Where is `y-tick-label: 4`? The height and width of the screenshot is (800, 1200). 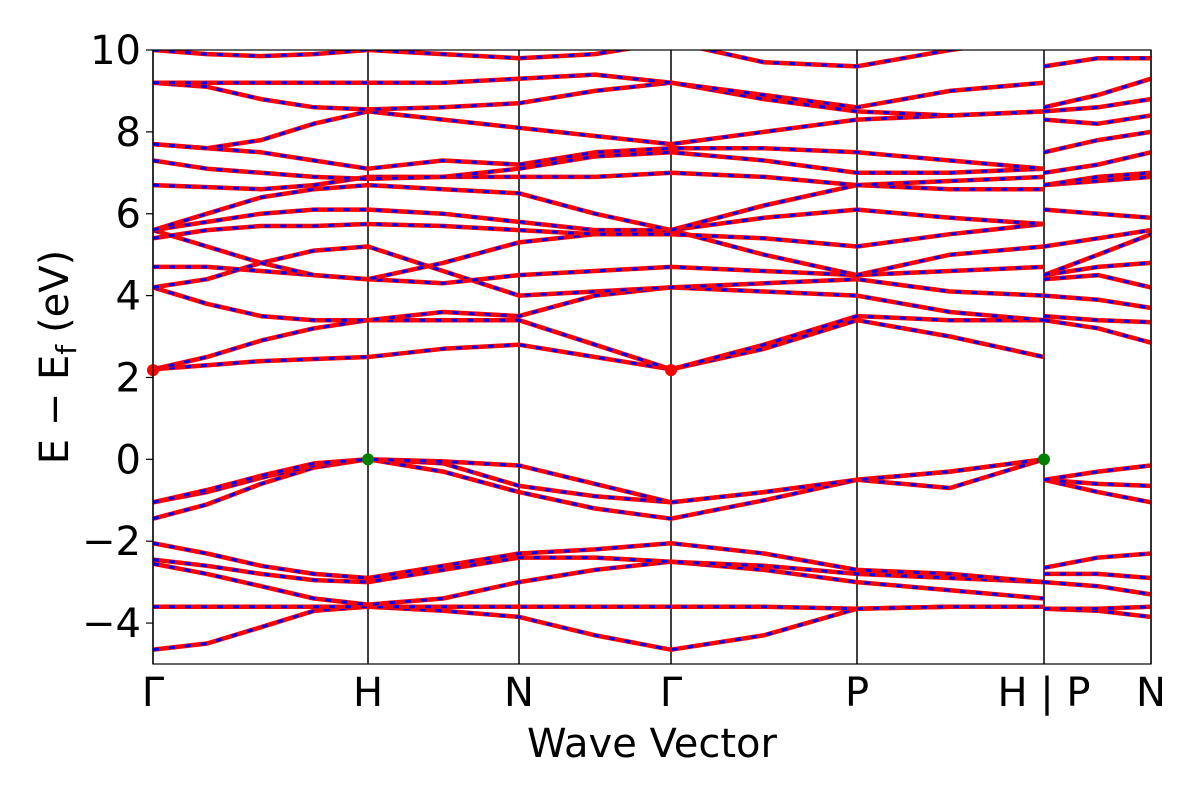 y-tick-label: 4 is located at coordinates (128, 297).